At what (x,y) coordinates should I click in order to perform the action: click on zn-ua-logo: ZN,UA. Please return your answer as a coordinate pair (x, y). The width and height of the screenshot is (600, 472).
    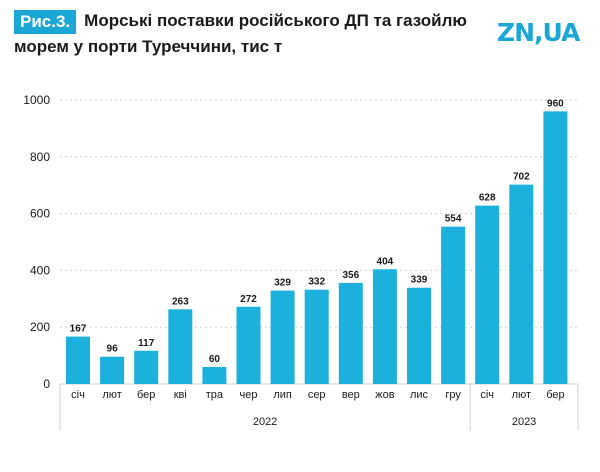
    Looking at the image, I should click on (538, 33).